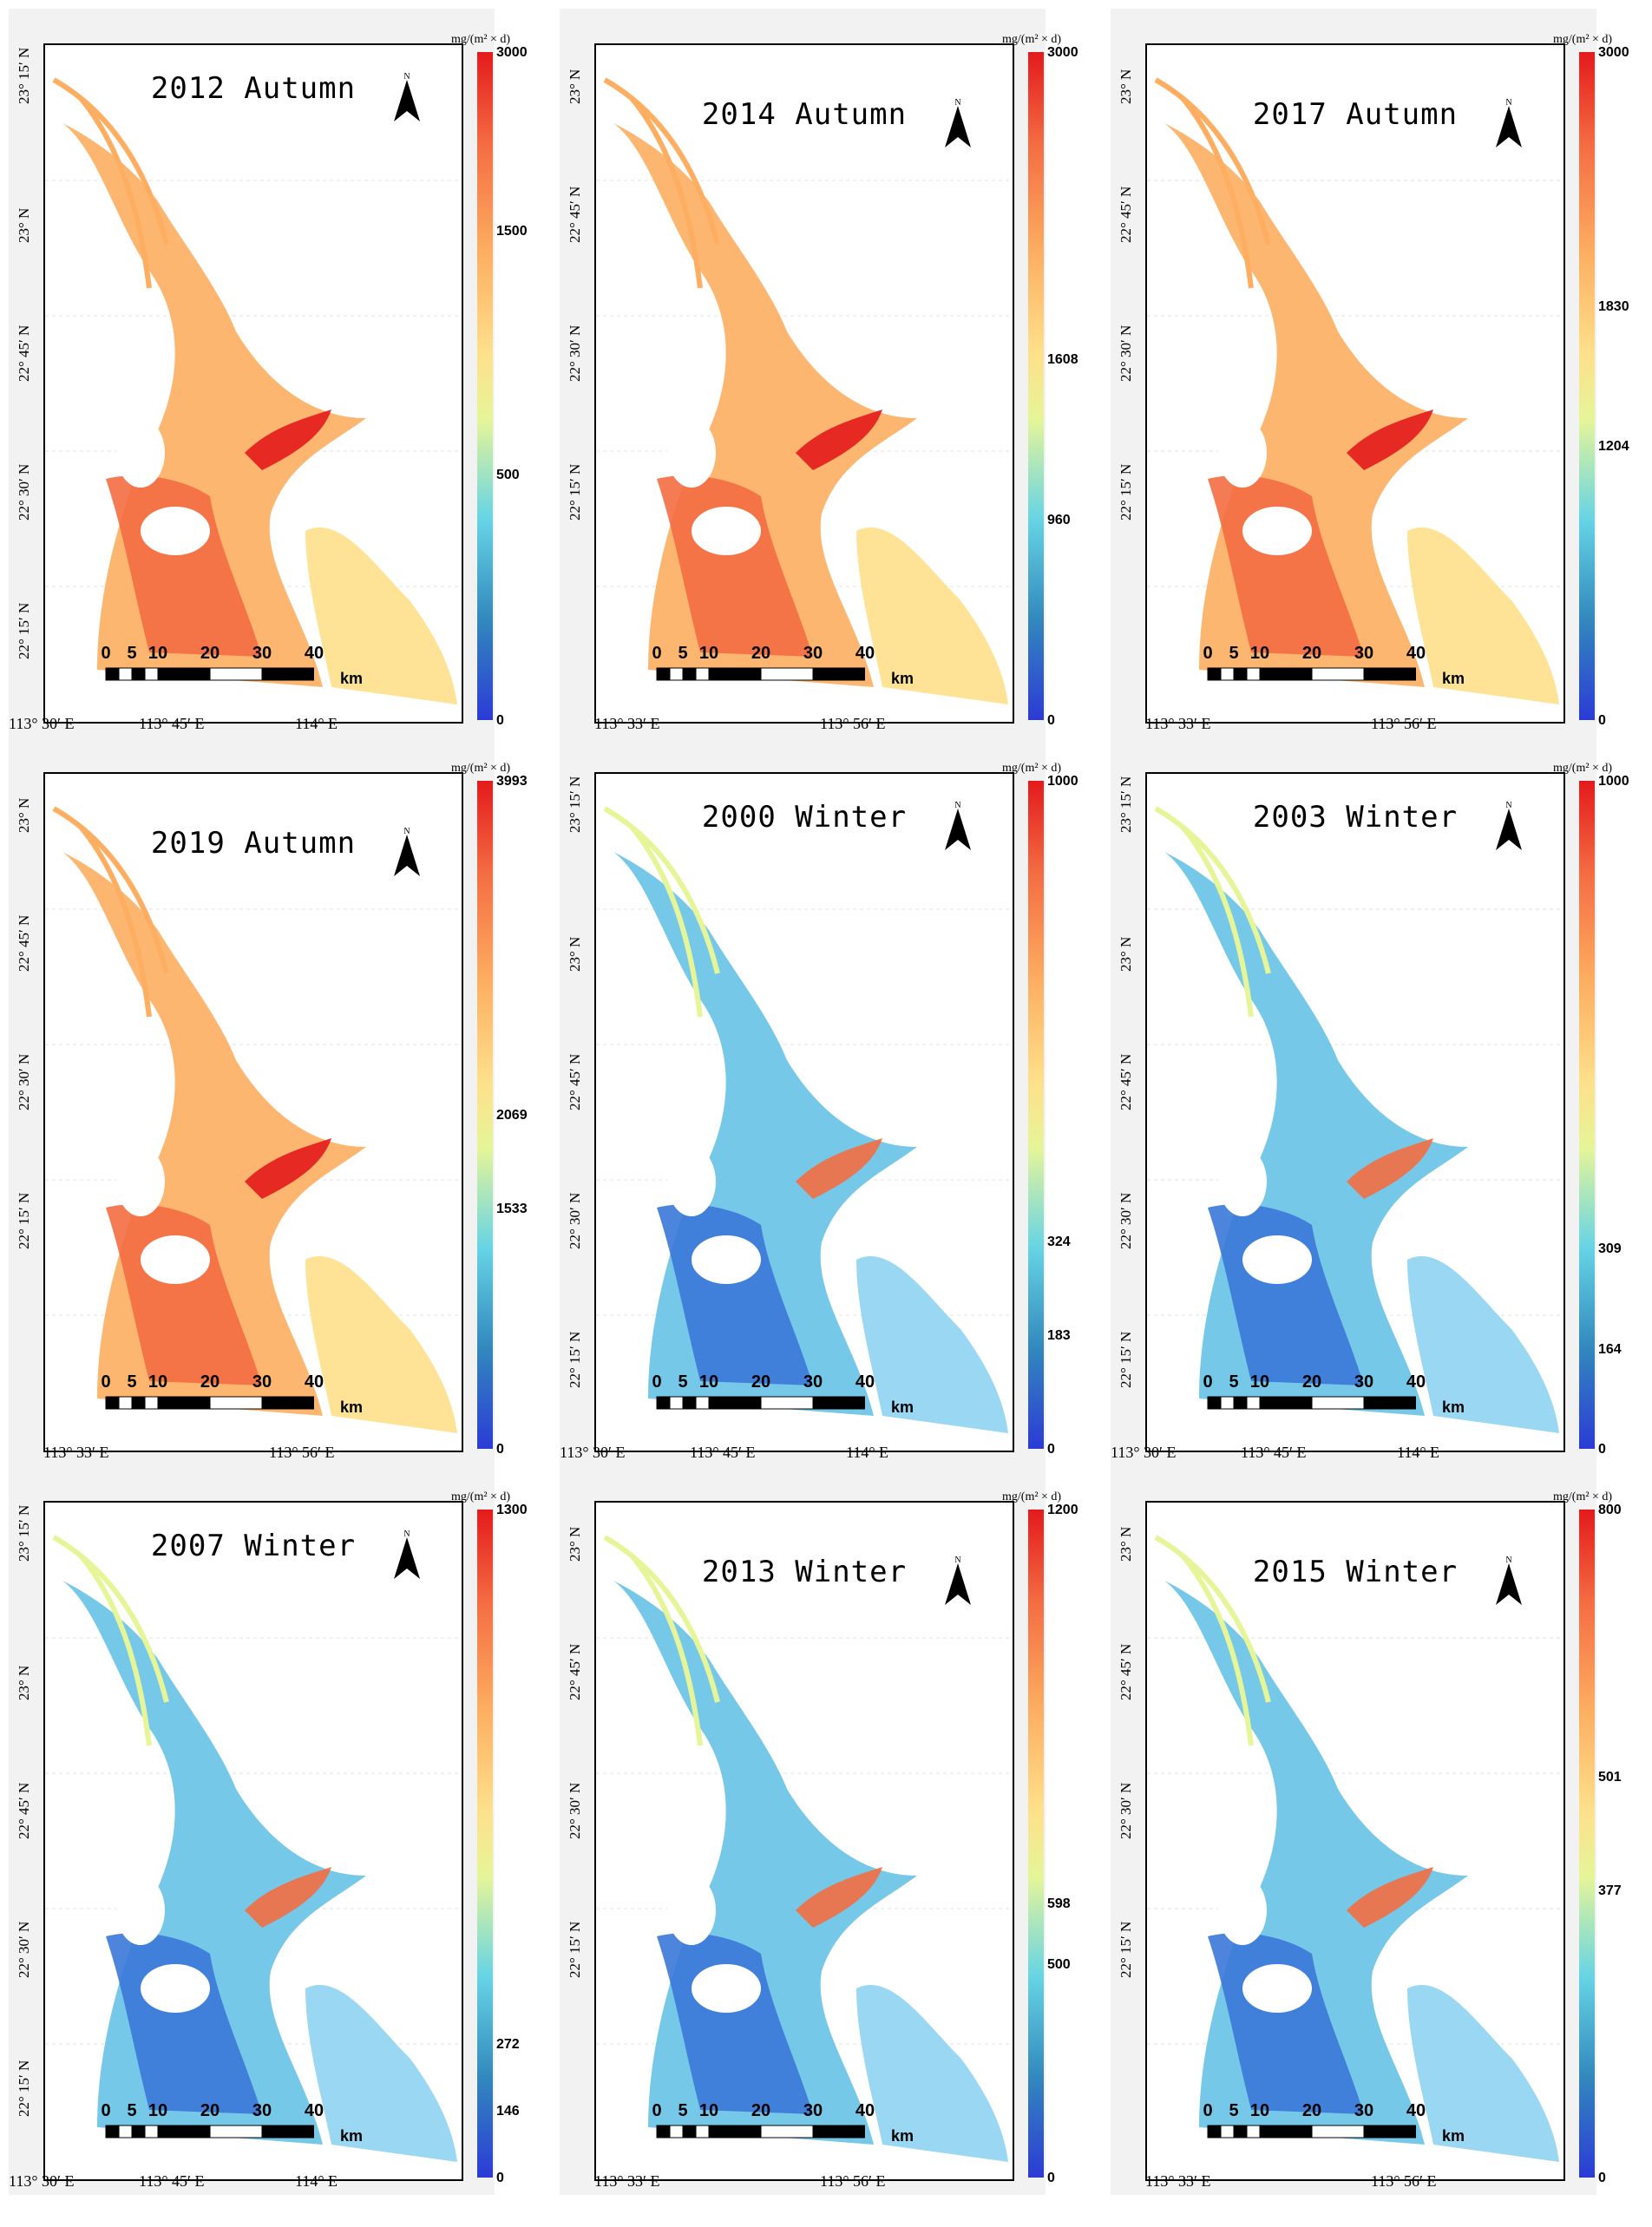 Image resolution: width=1652 pixels, height=2227 pixels. I want to click on colorbar-tick-label: 1000, so click(1062, 782).